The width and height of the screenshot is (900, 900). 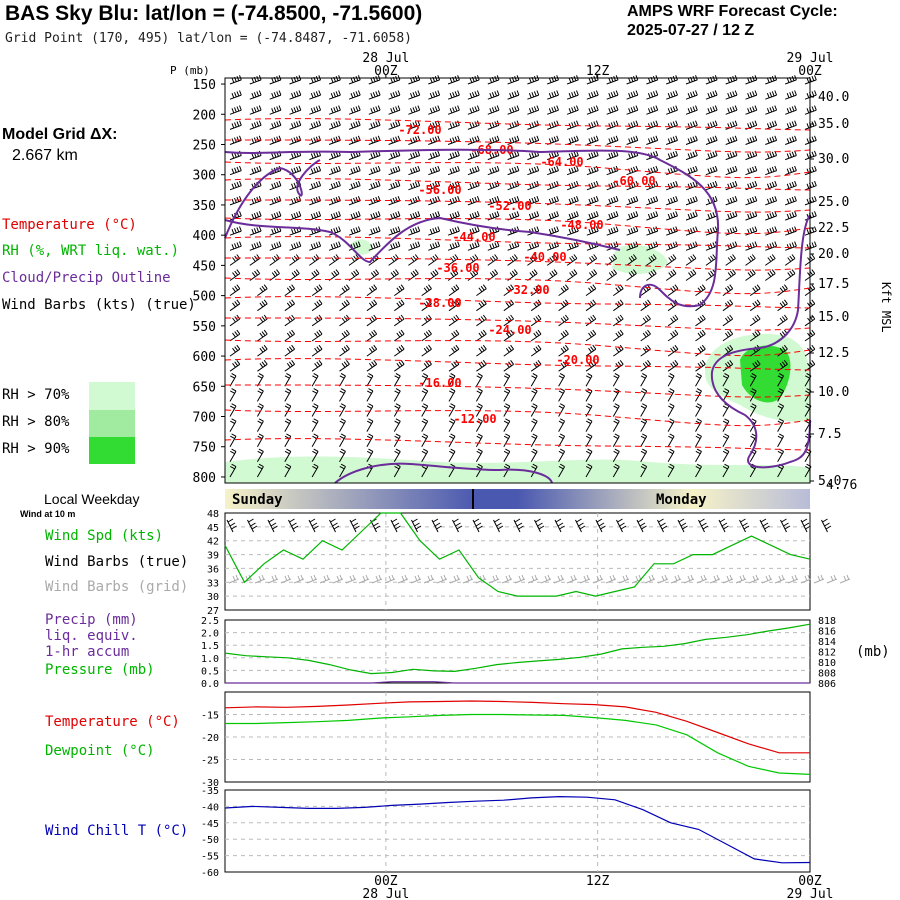 I want to click on wind-chill-panel-tick-label: -55, so click(x=210, y=857).